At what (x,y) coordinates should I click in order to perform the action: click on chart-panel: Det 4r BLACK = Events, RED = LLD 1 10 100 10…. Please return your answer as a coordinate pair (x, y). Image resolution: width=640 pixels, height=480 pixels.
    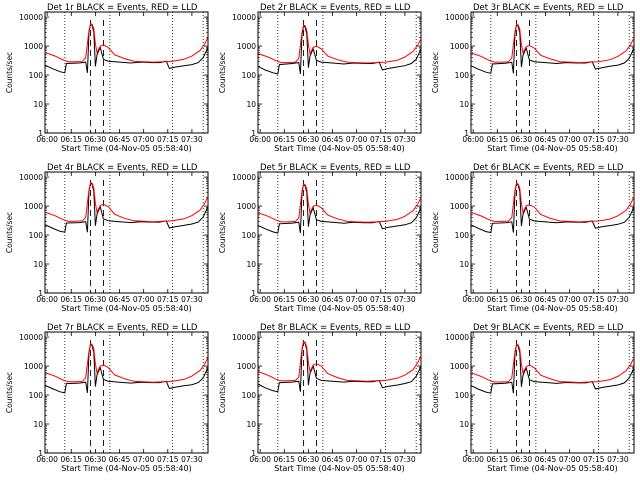
    Looking at the image, I should click on (107, 238).